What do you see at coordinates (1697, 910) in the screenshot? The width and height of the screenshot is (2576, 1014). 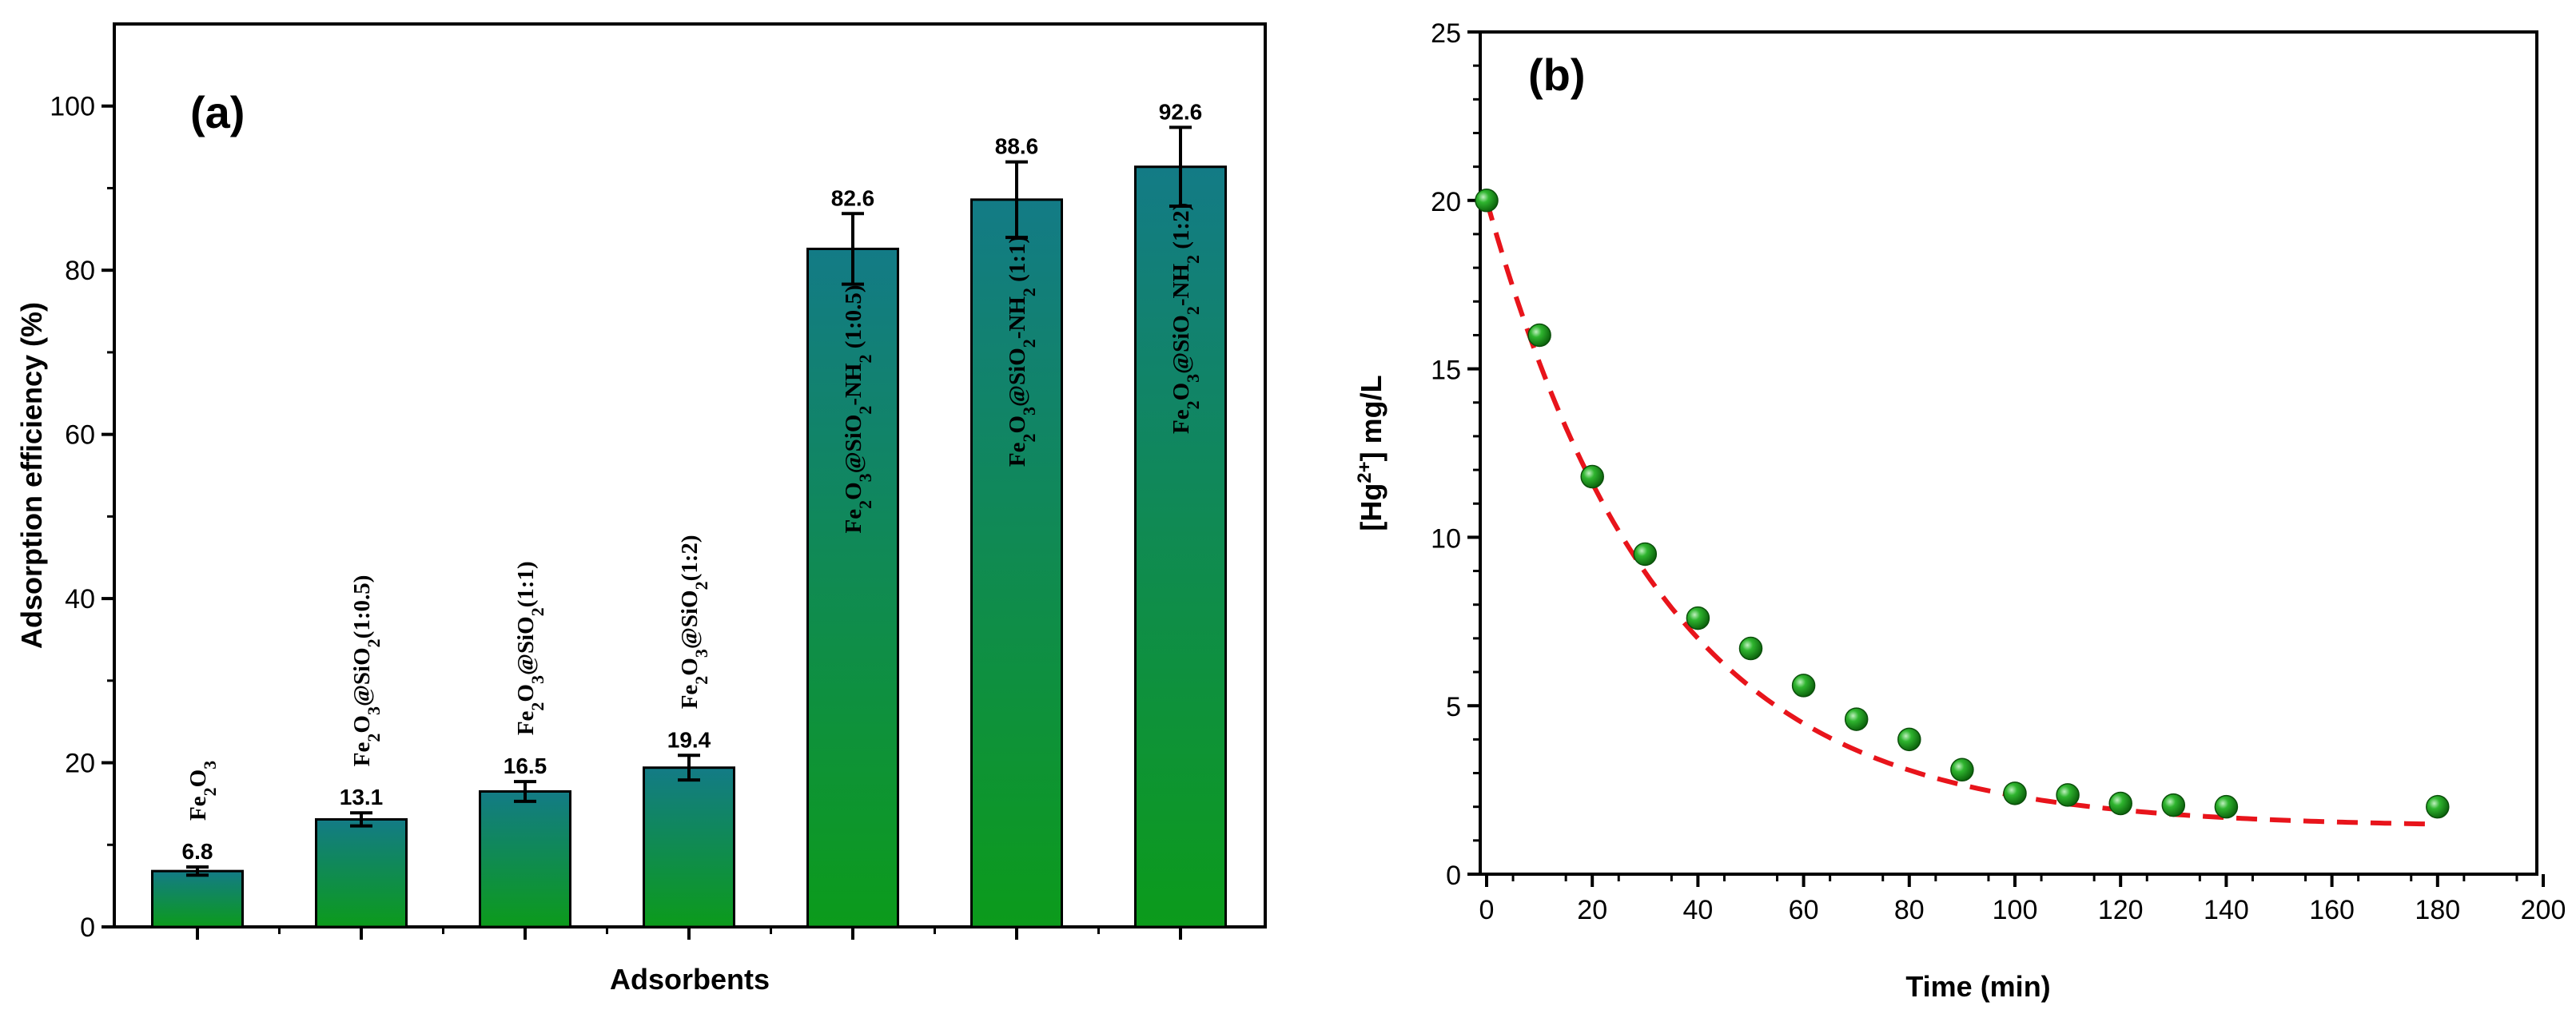 I see `x-tick-label-b: 40` at bounding box center [1697, 910].